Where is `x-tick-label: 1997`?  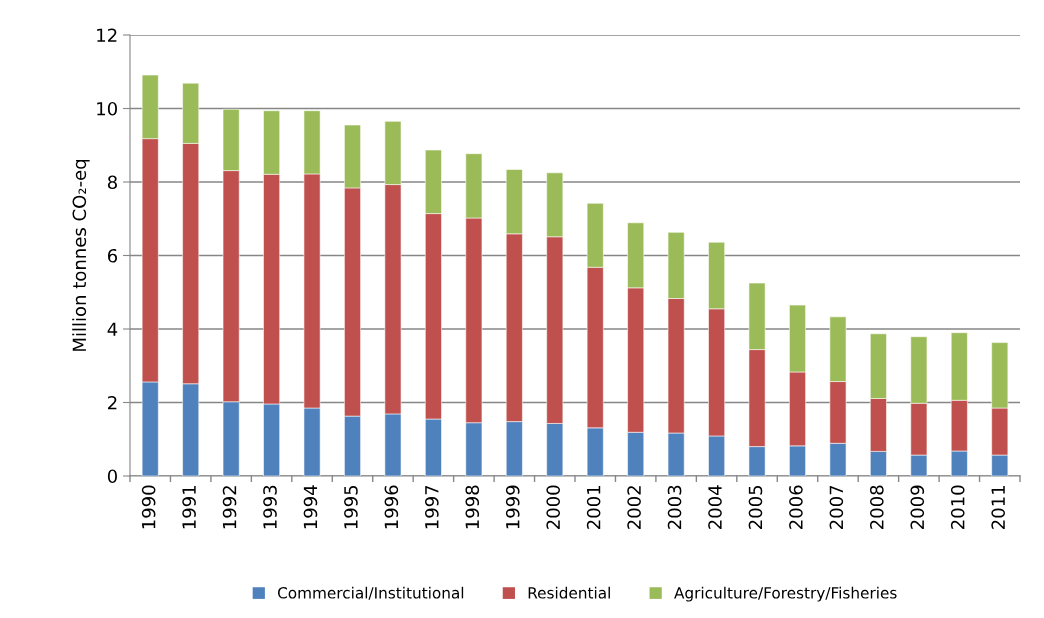
x-tick-label: 1997 is located at coordinates (431, 507).